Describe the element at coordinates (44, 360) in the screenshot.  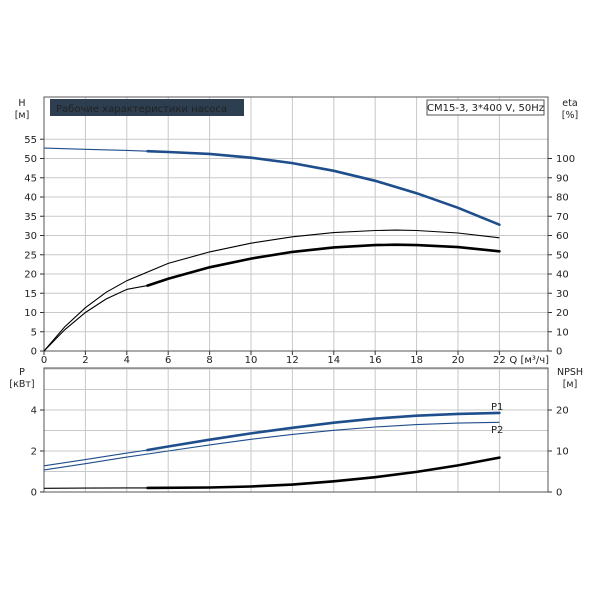
I see `x-tick-label: 0` at that location.